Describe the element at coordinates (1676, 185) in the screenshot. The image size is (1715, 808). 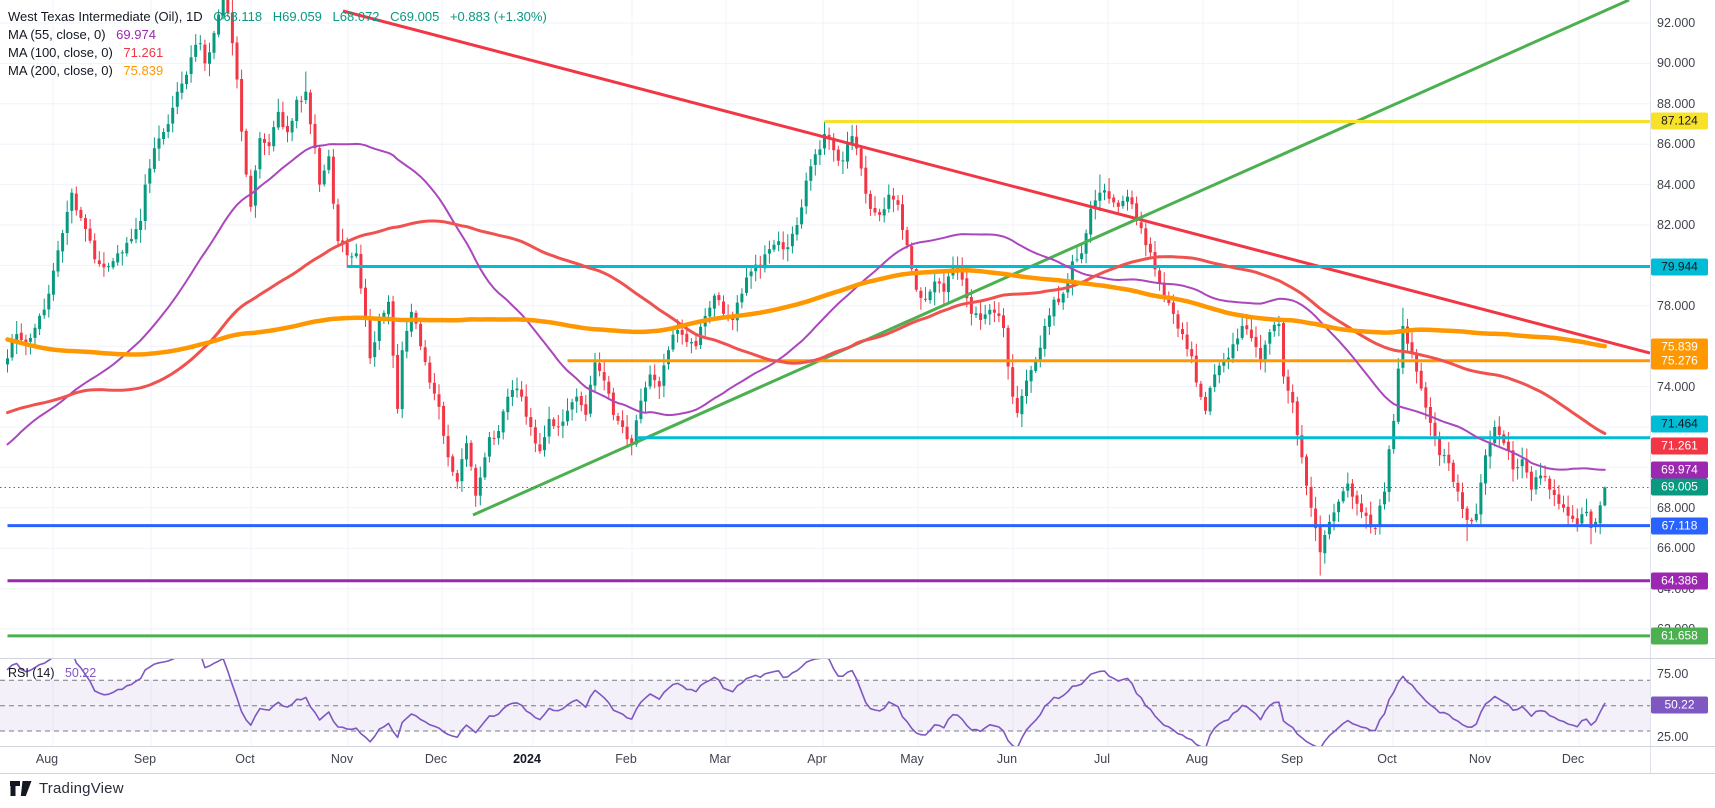
I see `price-tick-84.000: 84.000` at that location.